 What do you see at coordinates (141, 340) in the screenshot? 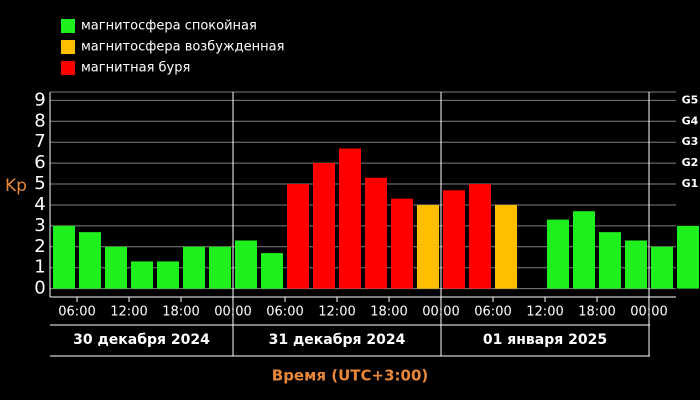
I see `date-label: 30 декабря 2024` at bounding box center [141, 340].